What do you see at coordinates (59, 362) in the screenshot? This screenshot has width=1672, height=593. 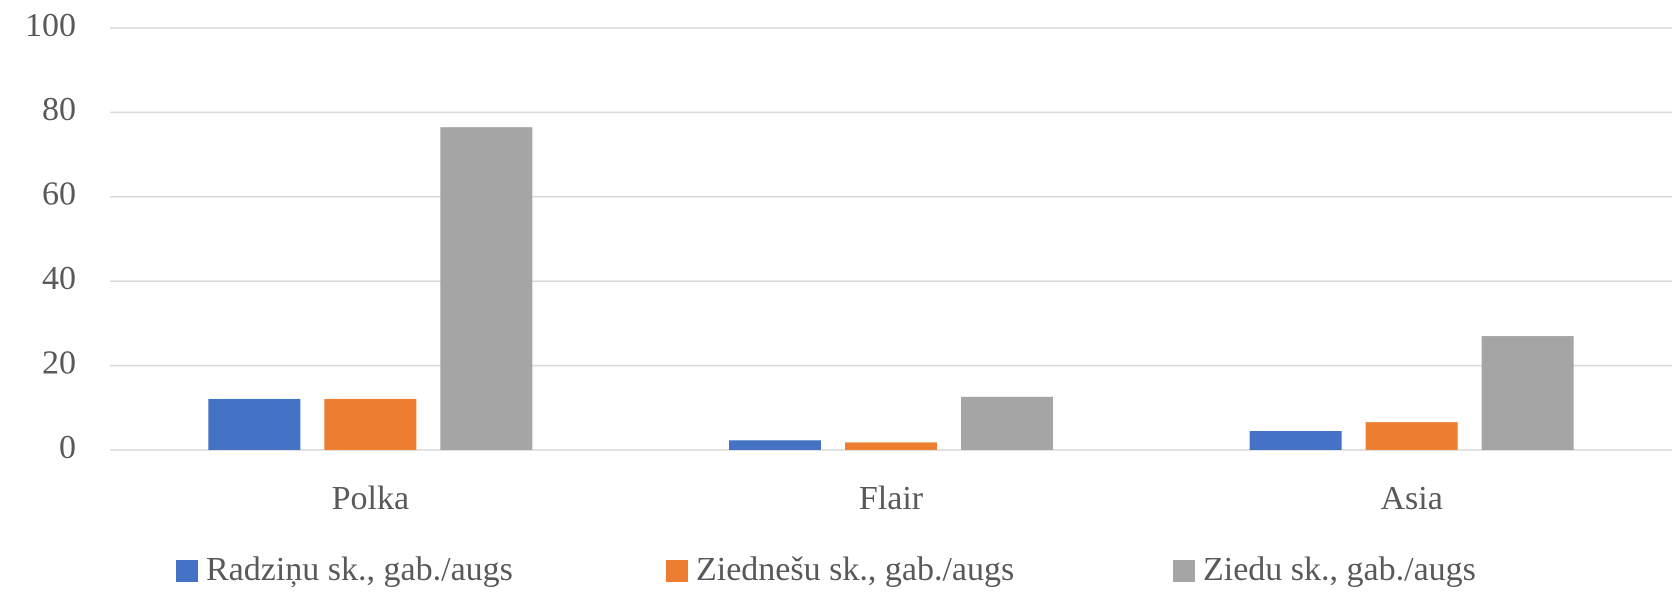 I see `y-tick-label: 20` at bounding box center [59, 362].